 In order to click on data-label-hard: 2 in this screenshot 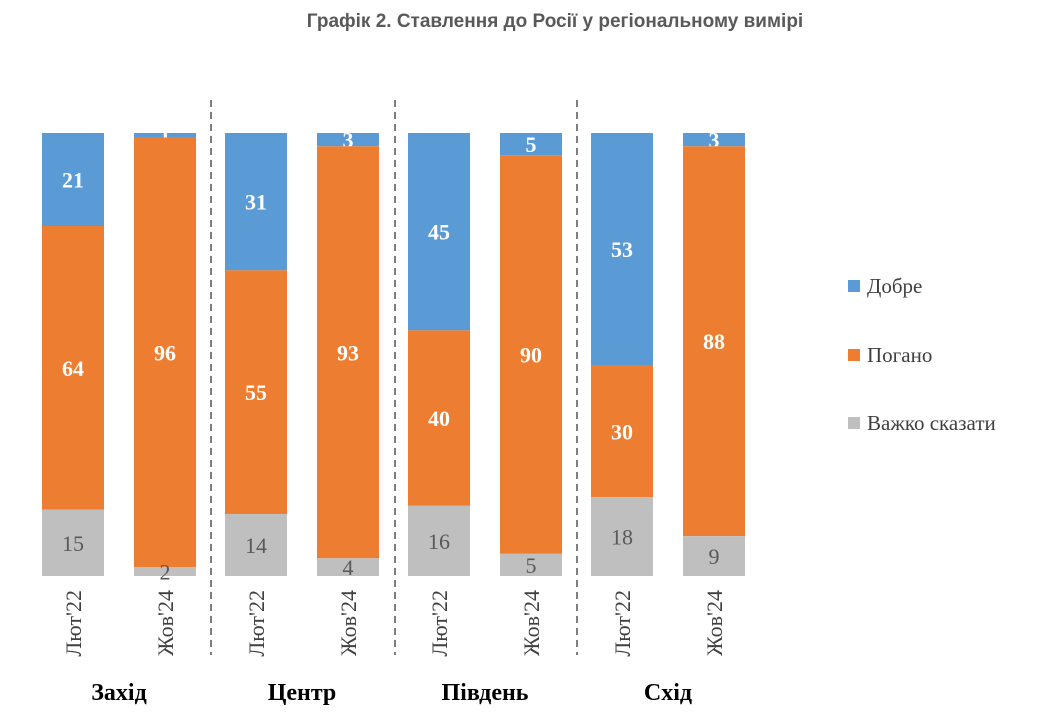, I will do `click(165, 572)`.